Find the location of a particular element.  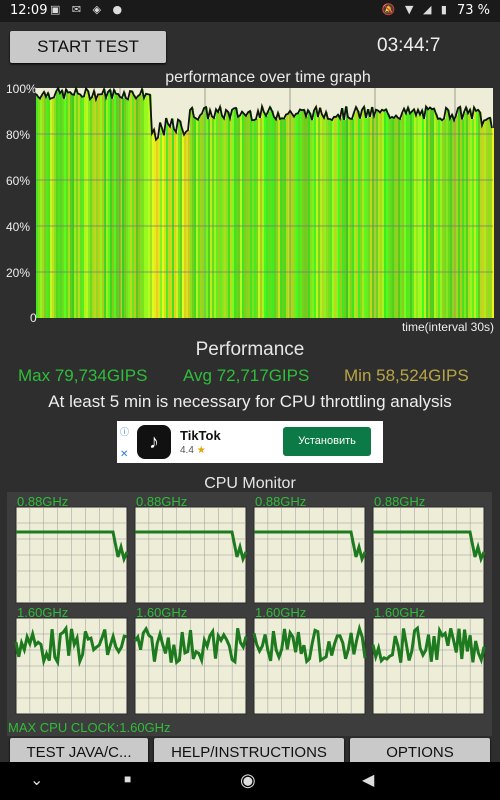

cpu-core-graph-6: 1.60GHz is located at coordinates (190, 660).